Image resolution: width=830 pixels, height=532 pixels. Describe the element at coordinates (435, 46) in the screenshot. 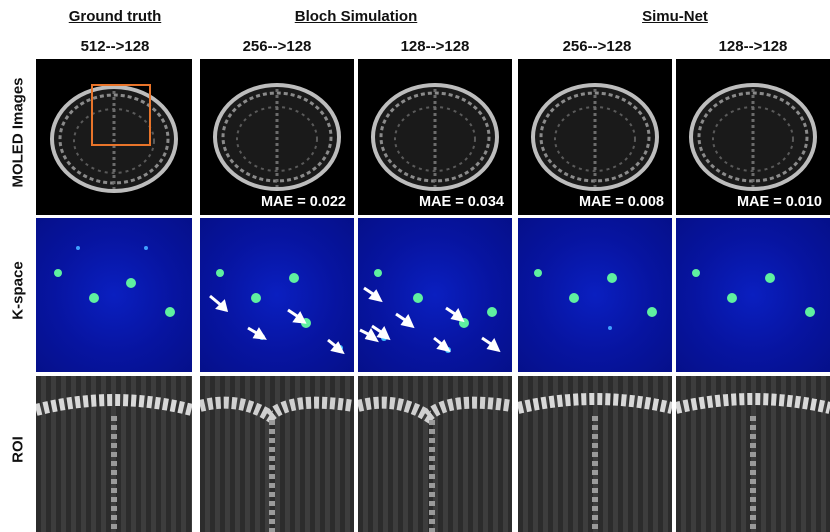

I see `subheader-col-3: 128-->128` at that location.